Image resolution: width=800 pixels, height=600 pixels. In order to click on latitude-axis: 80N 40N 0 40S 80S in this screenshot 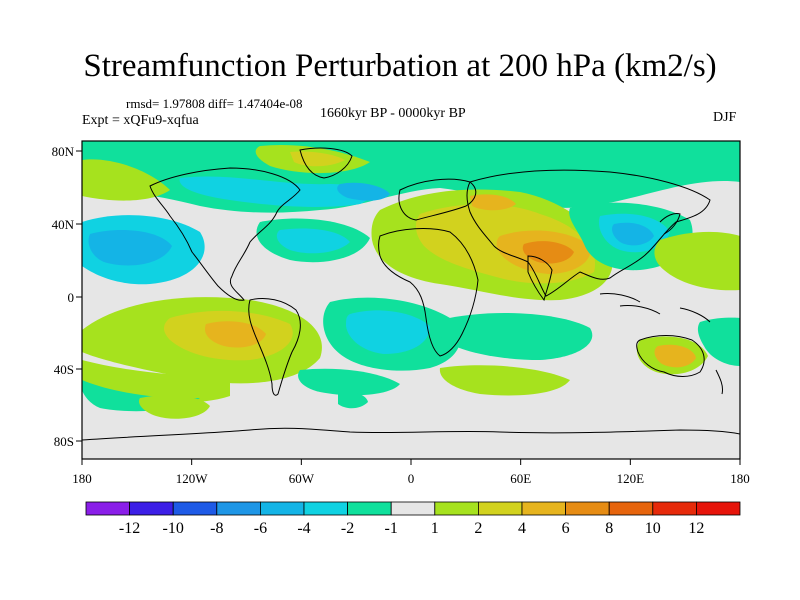, I will do `click(67, 296)`.